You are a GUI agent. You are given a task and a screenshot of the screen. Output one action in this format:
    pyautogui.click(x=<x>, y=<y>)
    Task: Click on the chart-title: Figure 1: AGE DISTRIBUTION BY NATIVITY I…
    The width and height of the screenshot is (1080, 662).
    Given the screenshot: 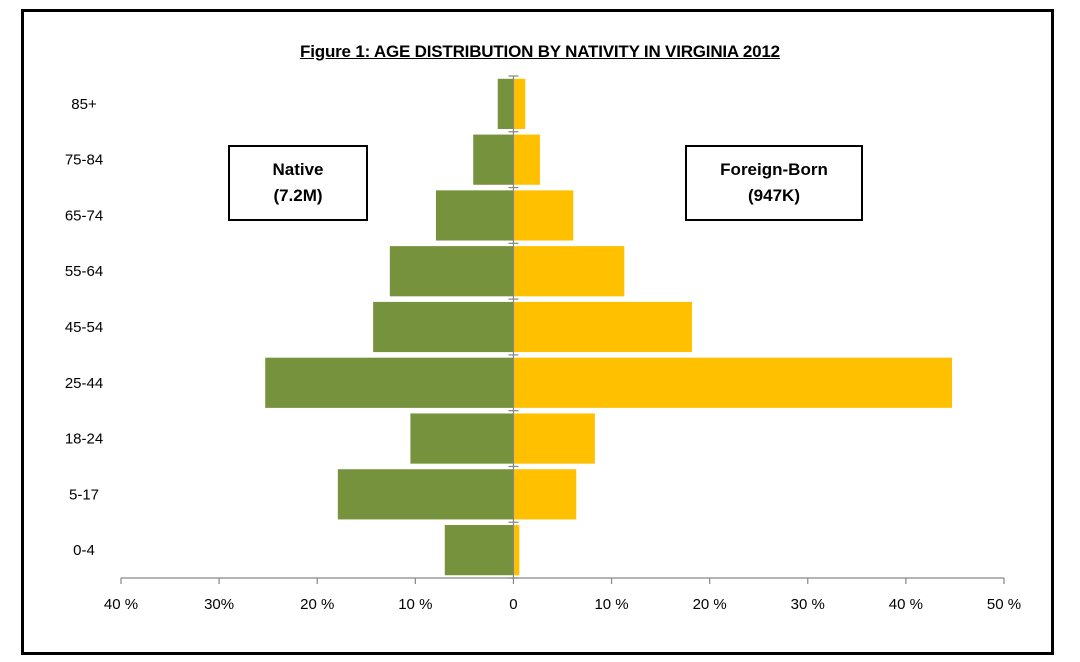 What is the action you would take?
    pyautogui.click(x=540, y=51)
    